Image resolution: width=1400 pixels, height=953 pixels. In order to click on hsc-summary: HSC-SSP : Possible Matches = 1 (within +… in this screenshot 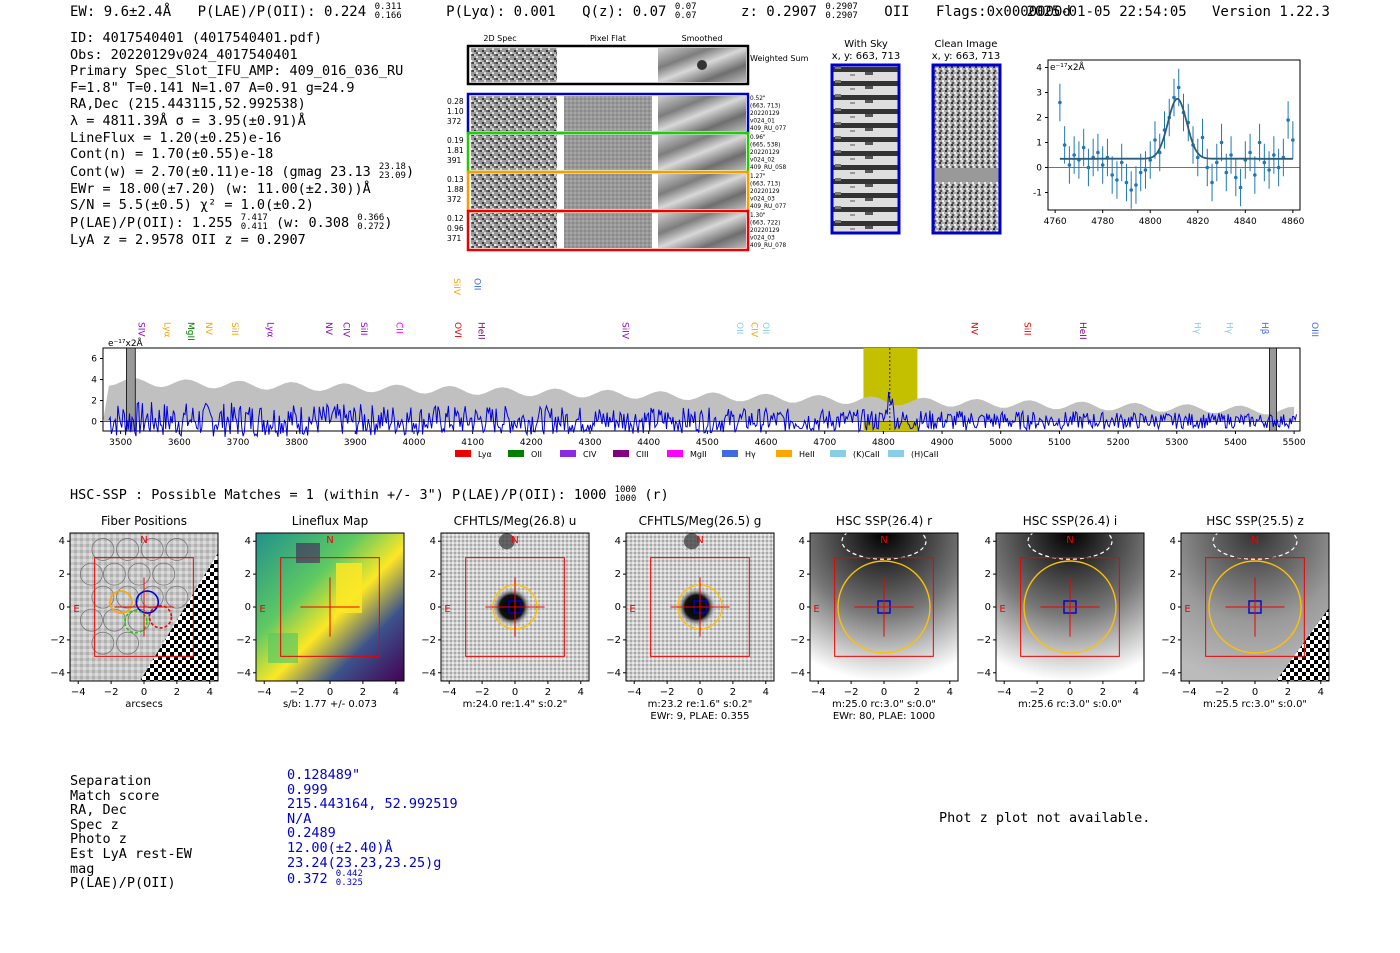, I will do `click(369, 494)`.